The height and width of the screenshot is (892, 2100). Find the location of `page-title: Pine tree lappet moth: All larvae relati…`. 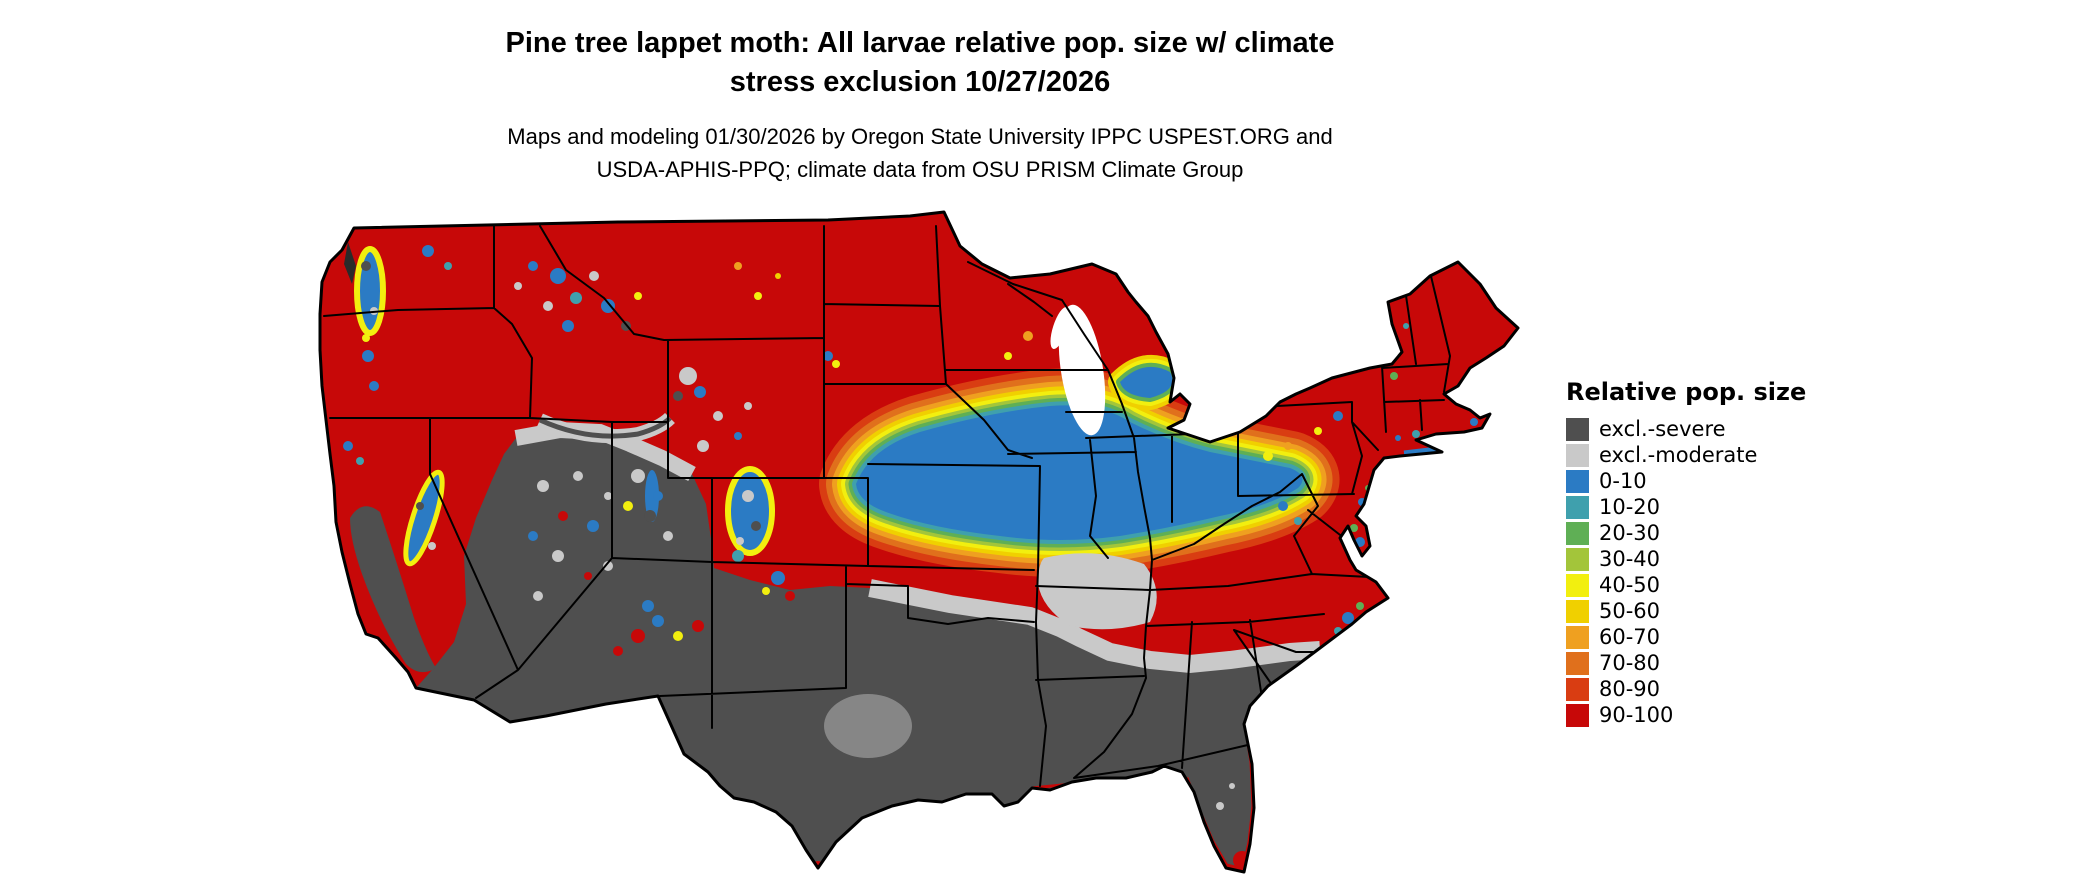

page-title: Pine tree lappet moth: All larvae relati… is located at coordinates (920, 63).